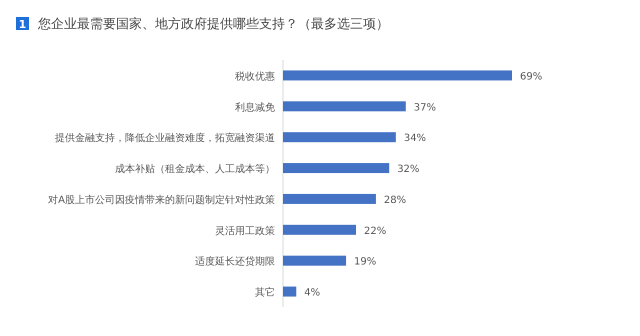 This screenshot has height=336, width=640. What do you see at coordinates (245, 230) in the screenshot?
I see `y-tick-label: 灵活用工政策` at bounding box center [245, 230].